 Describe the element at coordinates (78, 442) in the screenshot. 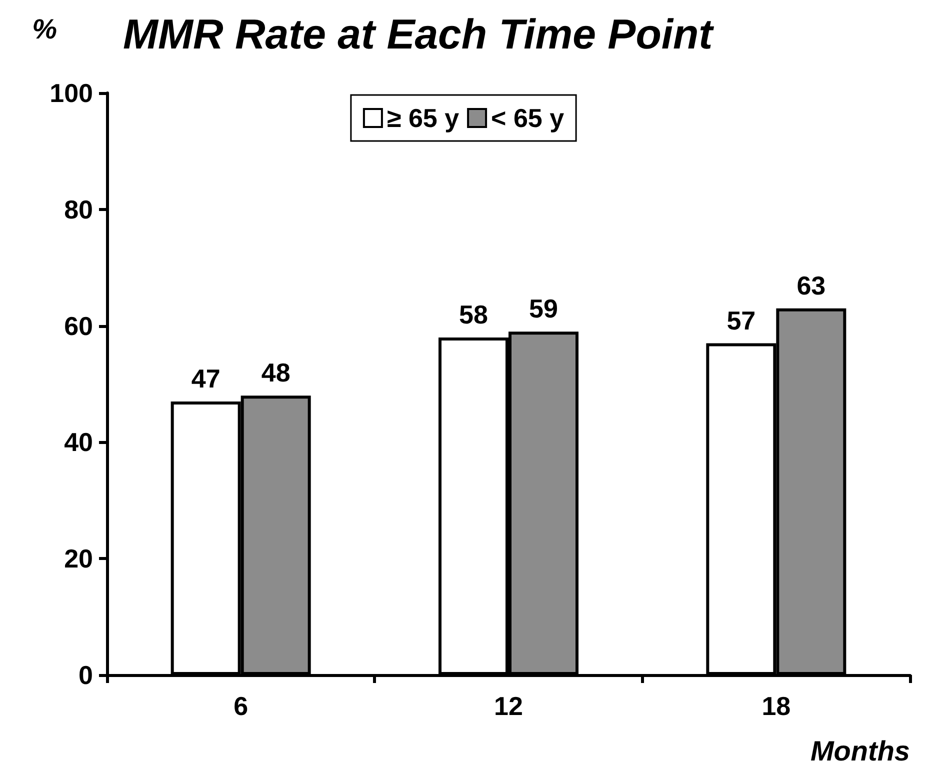

I see `y-tick-label: 40` at that location.